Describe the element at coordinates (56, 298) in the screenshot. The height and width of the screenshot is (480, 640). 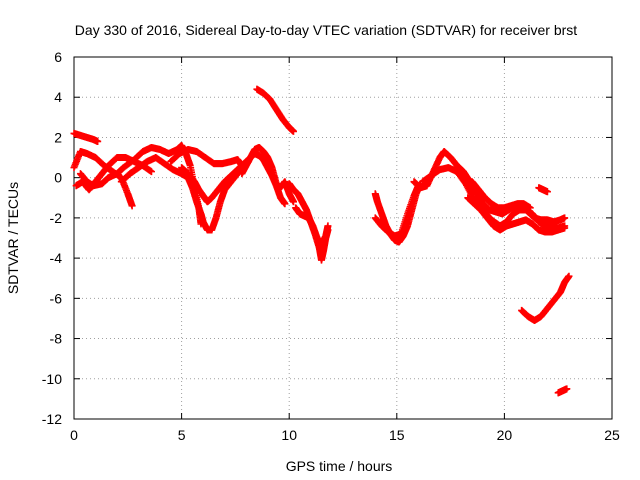
I see `y-tick-label: -6` at that location.